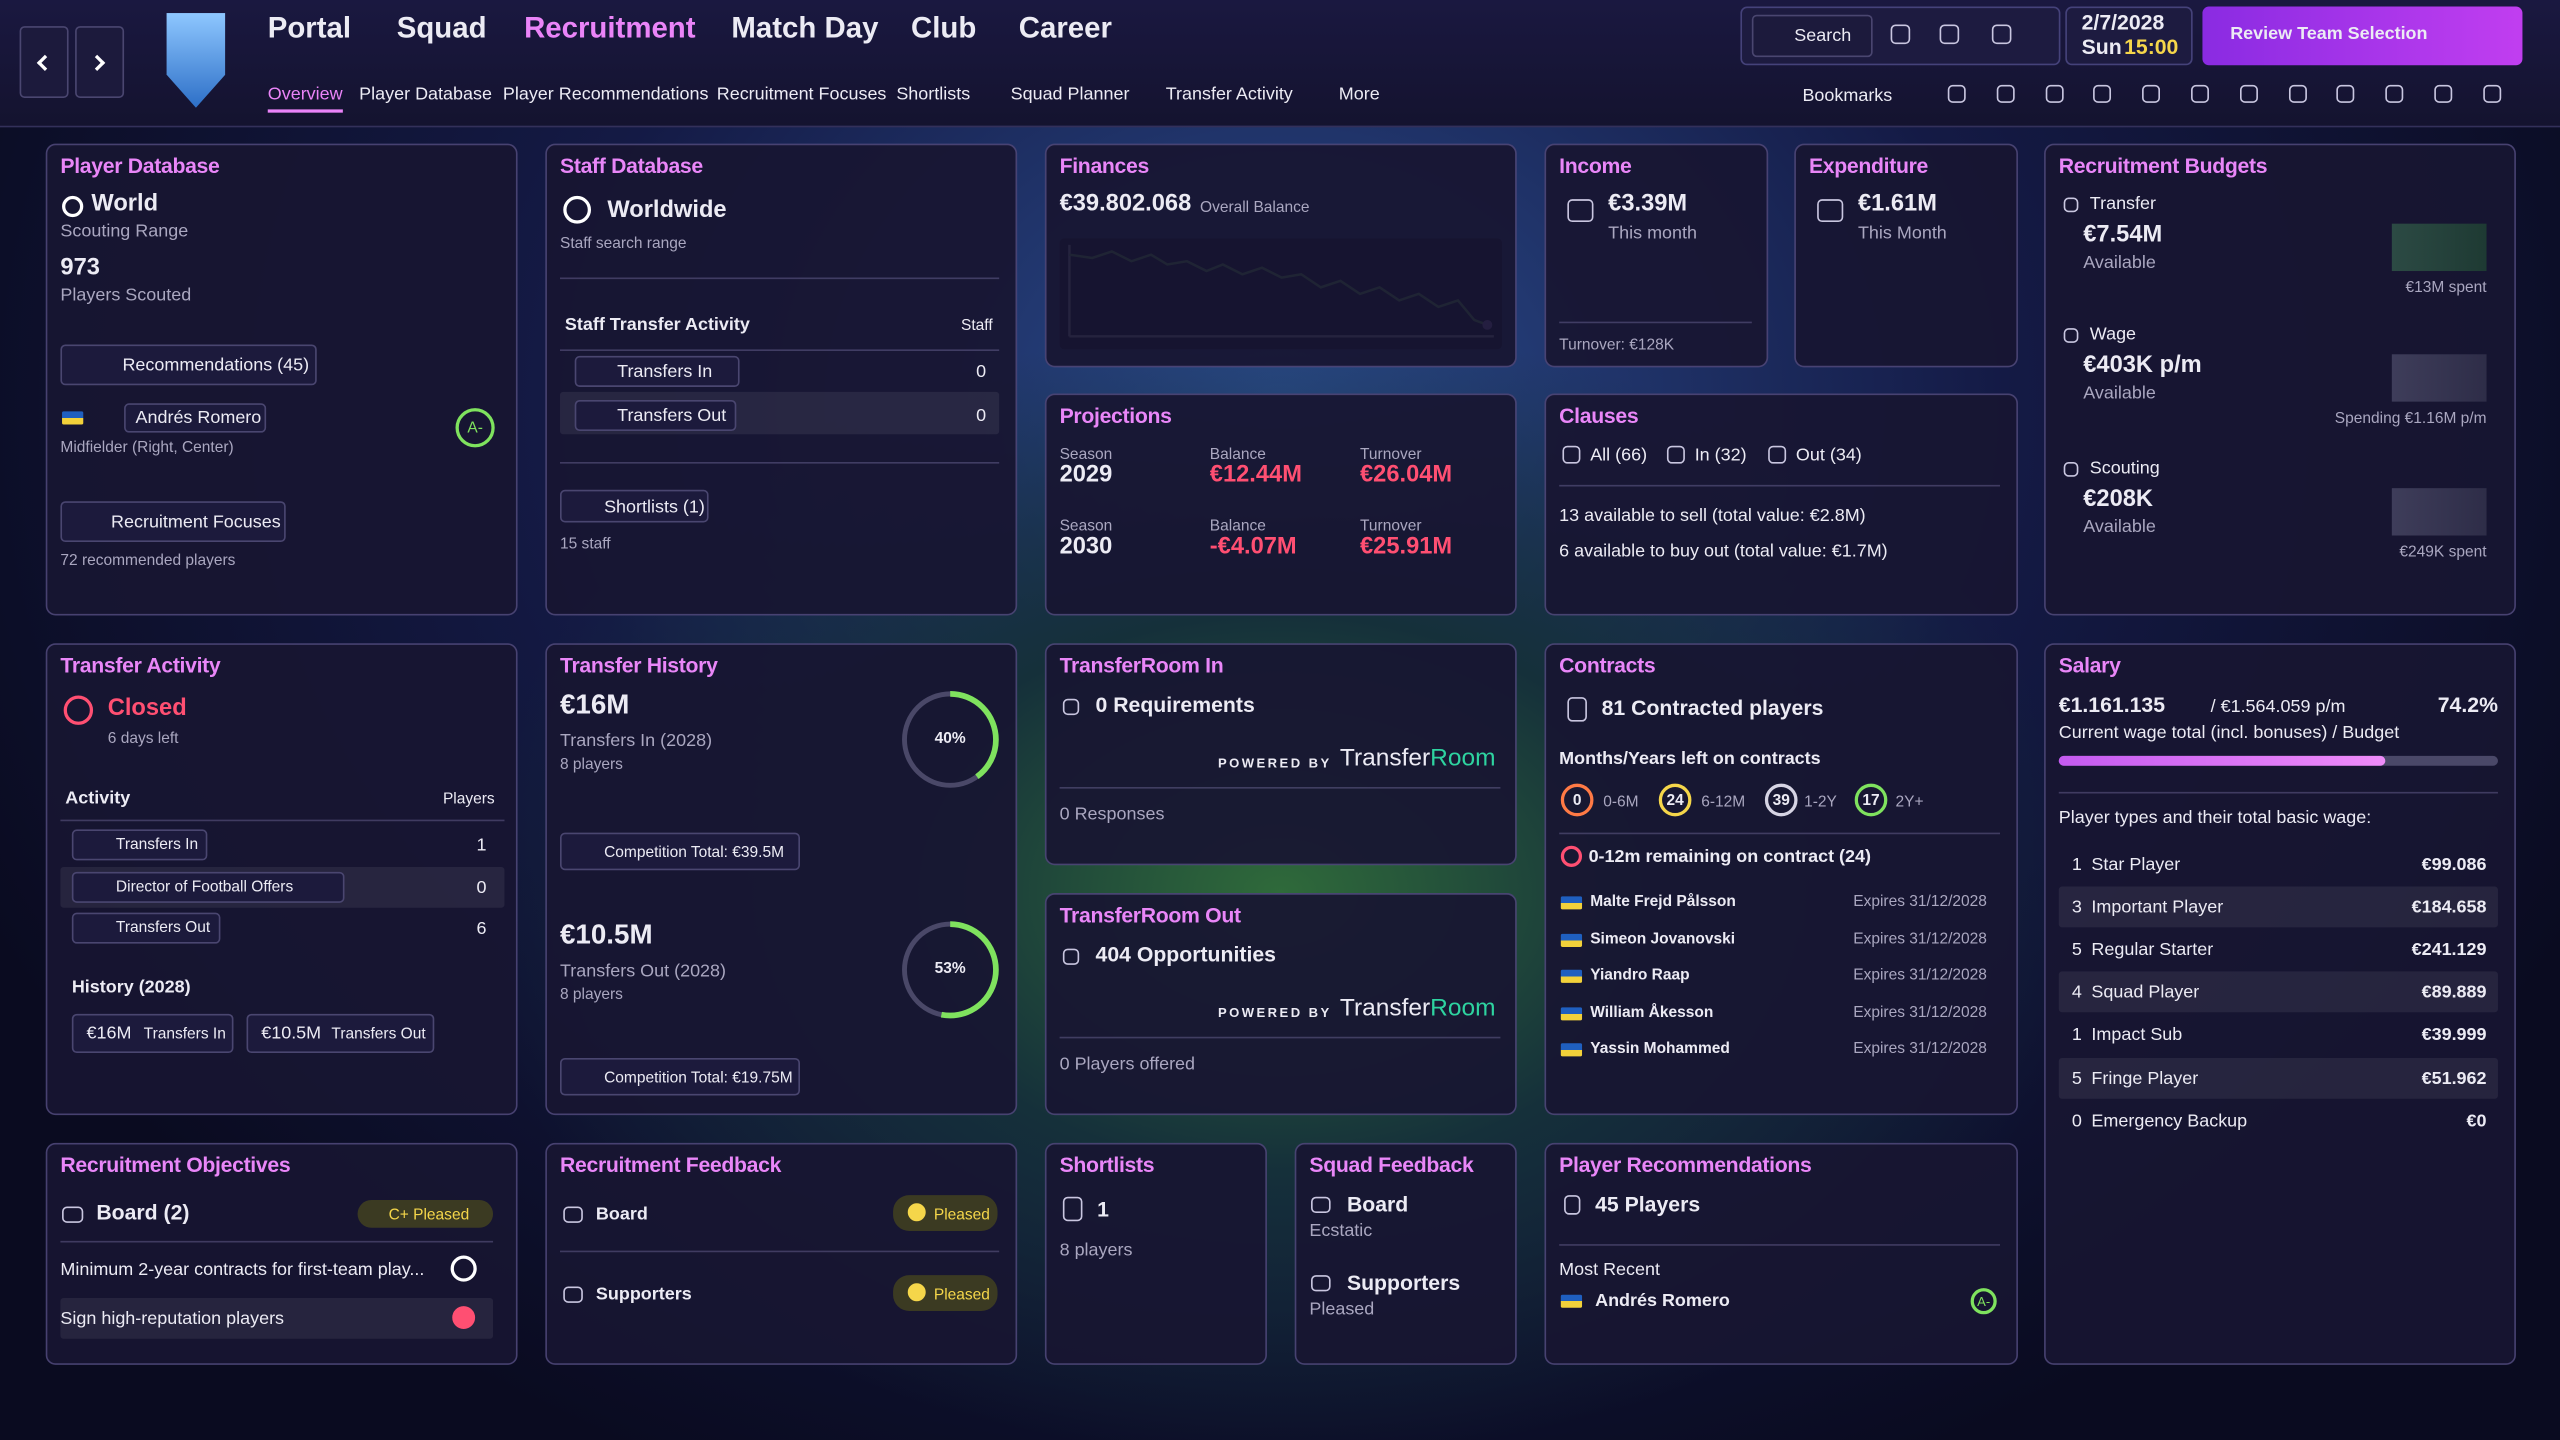 Image resolution: width=2560 pixels, height=1440 pixels. I want to click on wage: €51.962, so click(2454, 1078).